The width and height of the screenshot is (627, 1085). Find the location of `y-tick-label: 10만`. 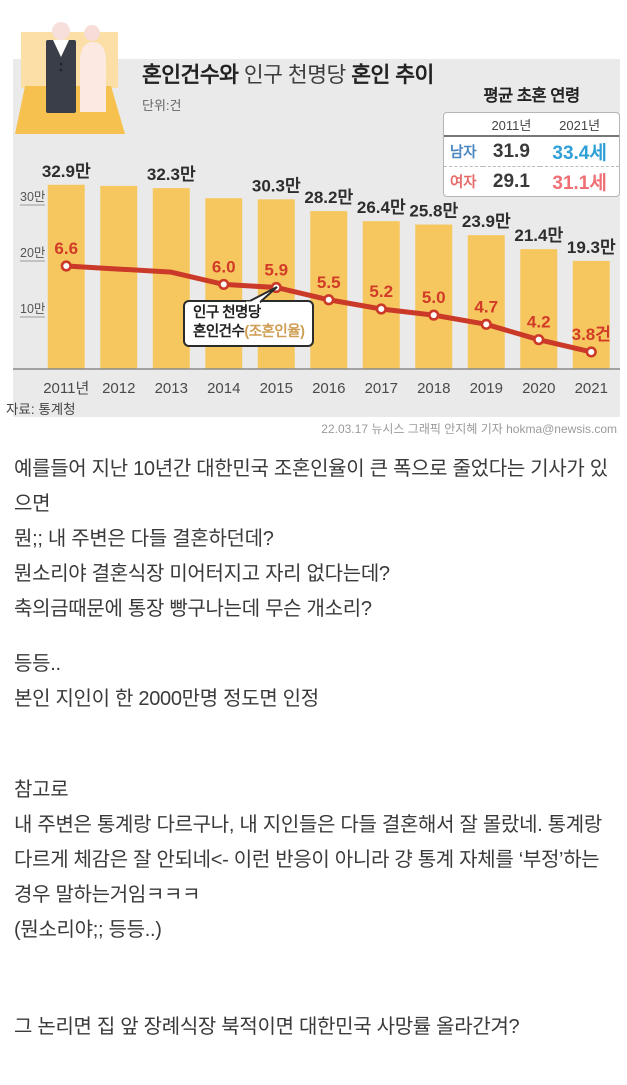

y-tick-label: 10만 is located at coordinates (33, 309).